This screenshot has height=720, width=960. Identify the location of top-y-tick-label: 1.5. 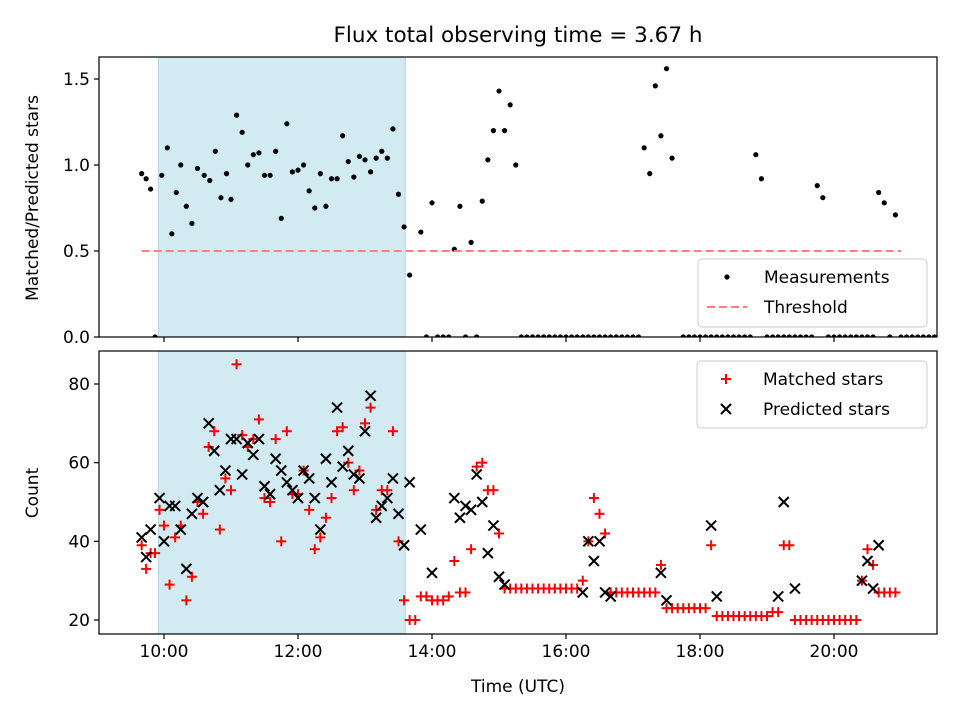
(76, 80).